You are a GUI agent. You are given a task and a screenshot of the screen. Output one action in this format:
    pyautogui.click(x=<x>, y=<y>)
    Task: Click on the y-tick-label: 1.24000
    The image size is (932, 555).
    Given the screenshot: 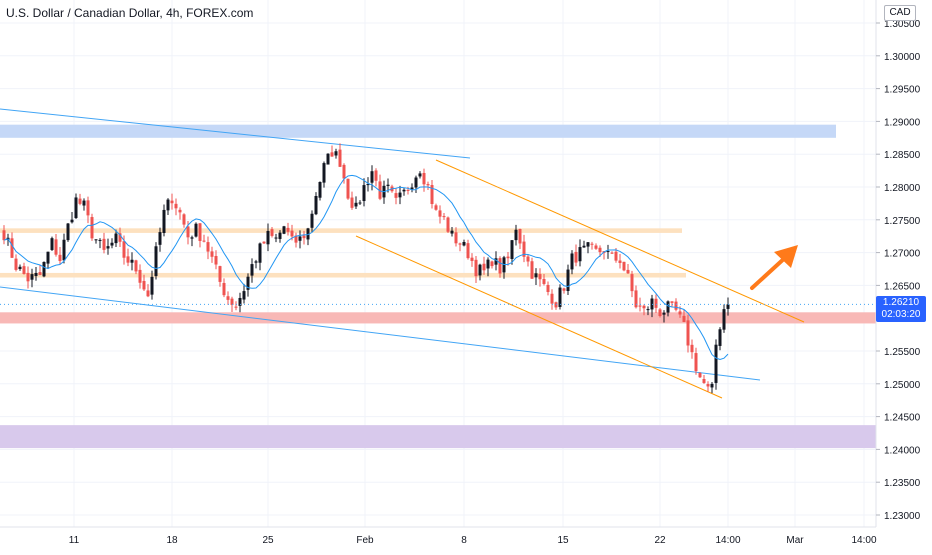 What is the action you would take?
    pyautogui.click(x=902, y=450)
    